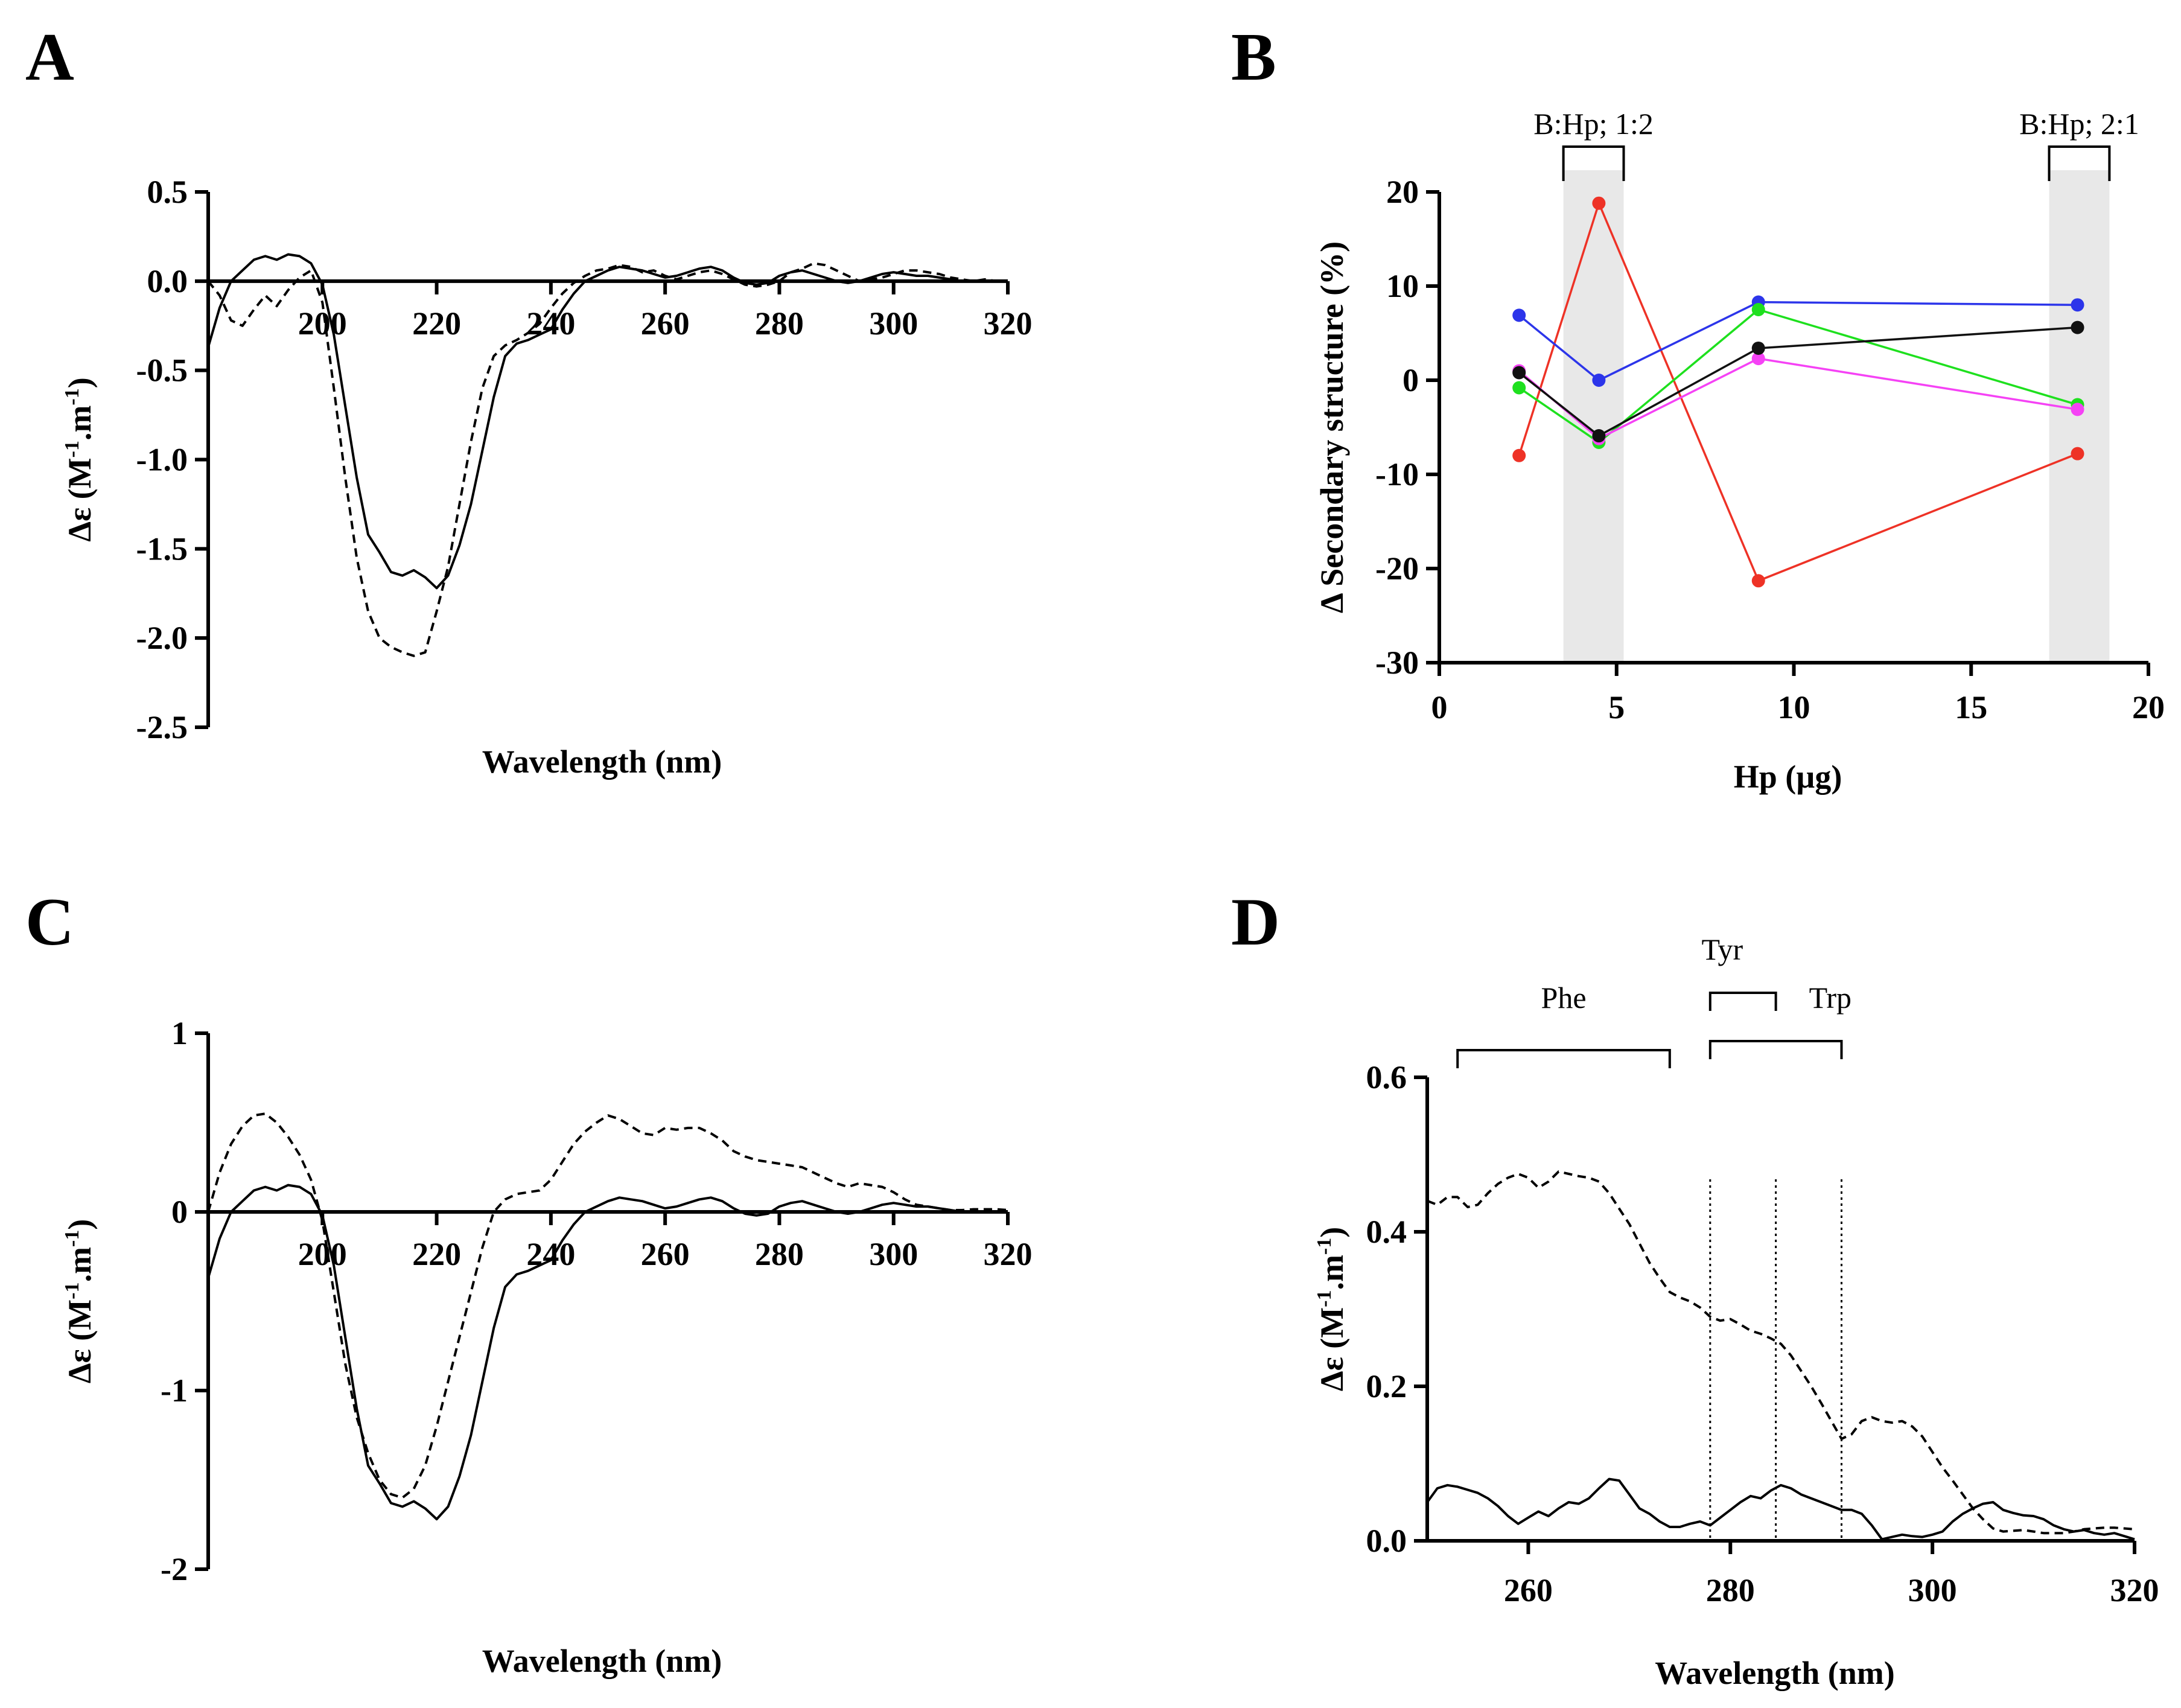  What do you see at coordinates (162, 370) in the screenshot?
I see `y-tick-label: -0.5` at bounding box center [162, 370].